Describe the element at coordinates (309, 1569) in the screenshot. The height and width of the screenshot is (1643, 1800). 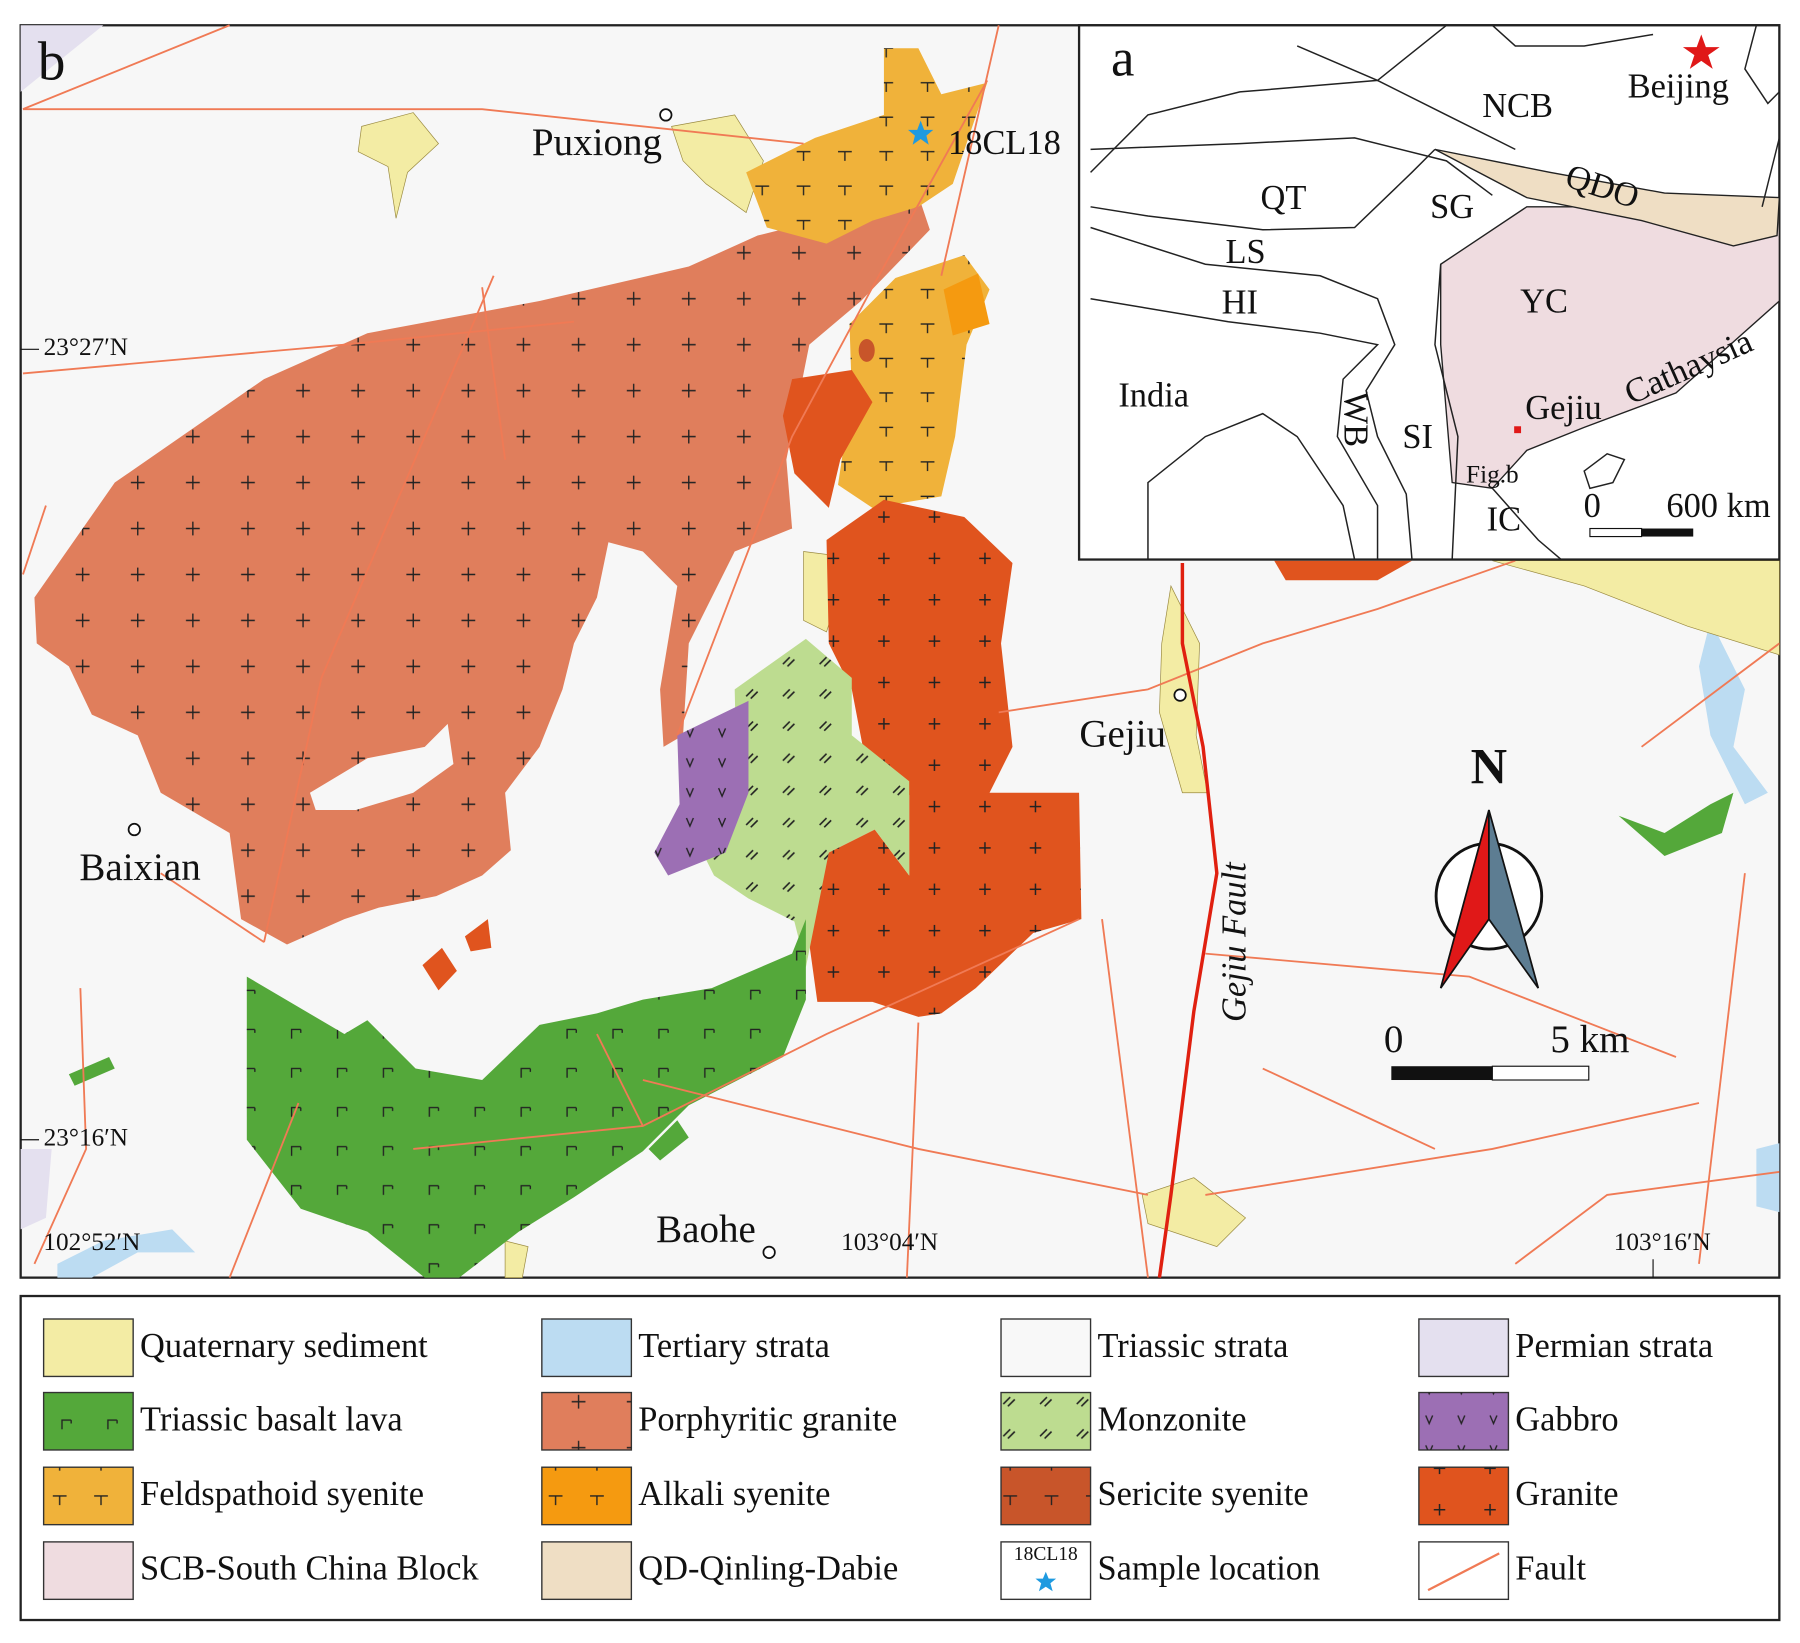
I see `legend-label: SCB-South China Block` at that location.